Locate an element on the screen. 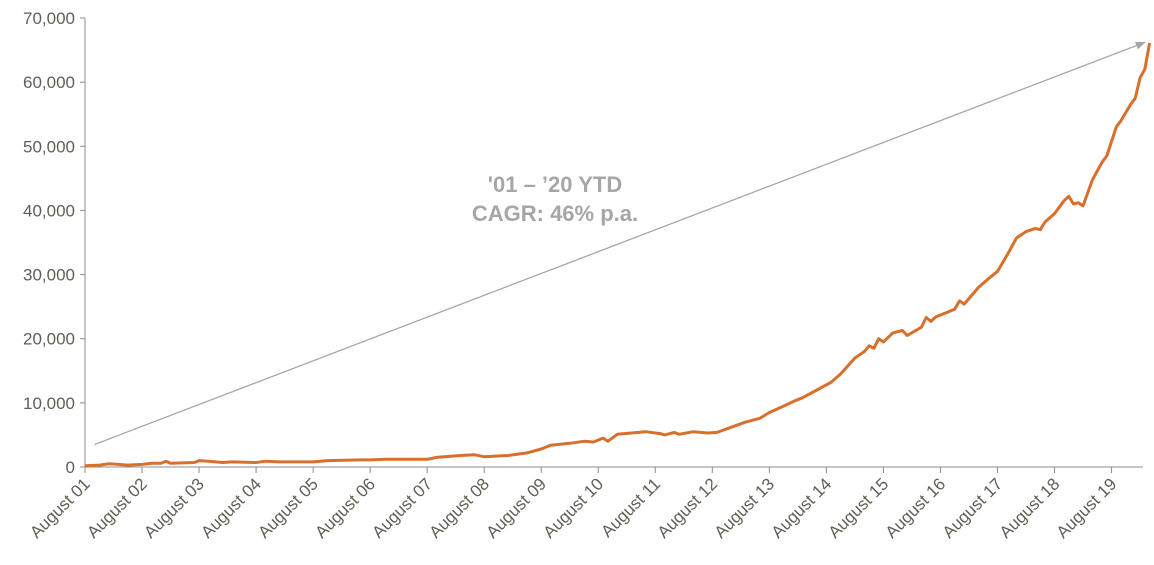  x-tick-label: August 10 is located at coordinates (574, 508).